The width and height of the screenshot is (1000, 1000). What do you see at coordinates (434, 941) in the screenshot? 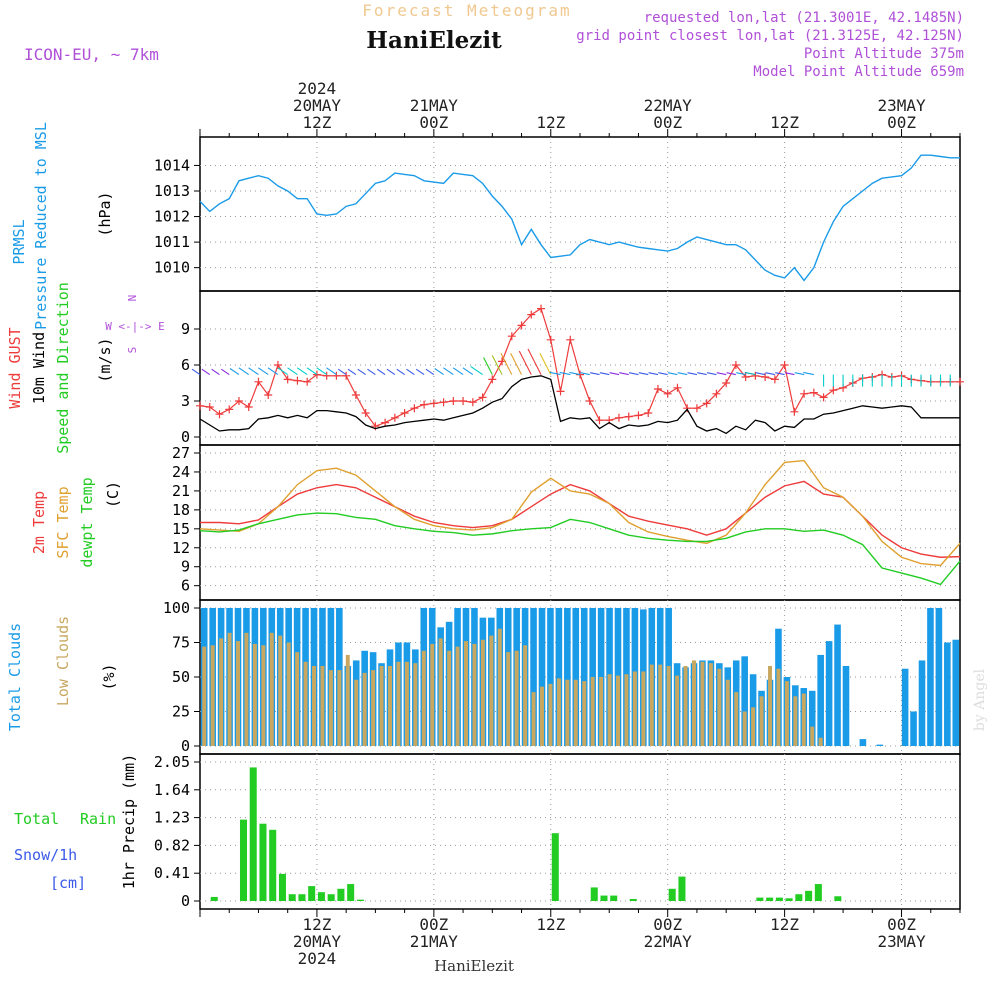
I see `bottom-time-label: 21MAY` at bounding box center [434, 941].